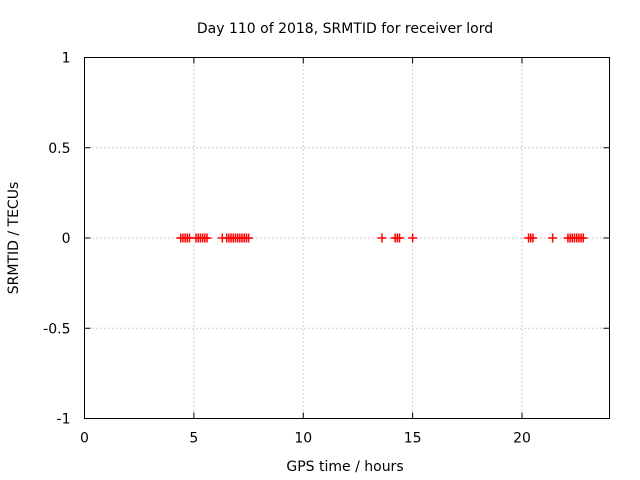  I want to click on x-tick-label: 10, so click(303, 439).